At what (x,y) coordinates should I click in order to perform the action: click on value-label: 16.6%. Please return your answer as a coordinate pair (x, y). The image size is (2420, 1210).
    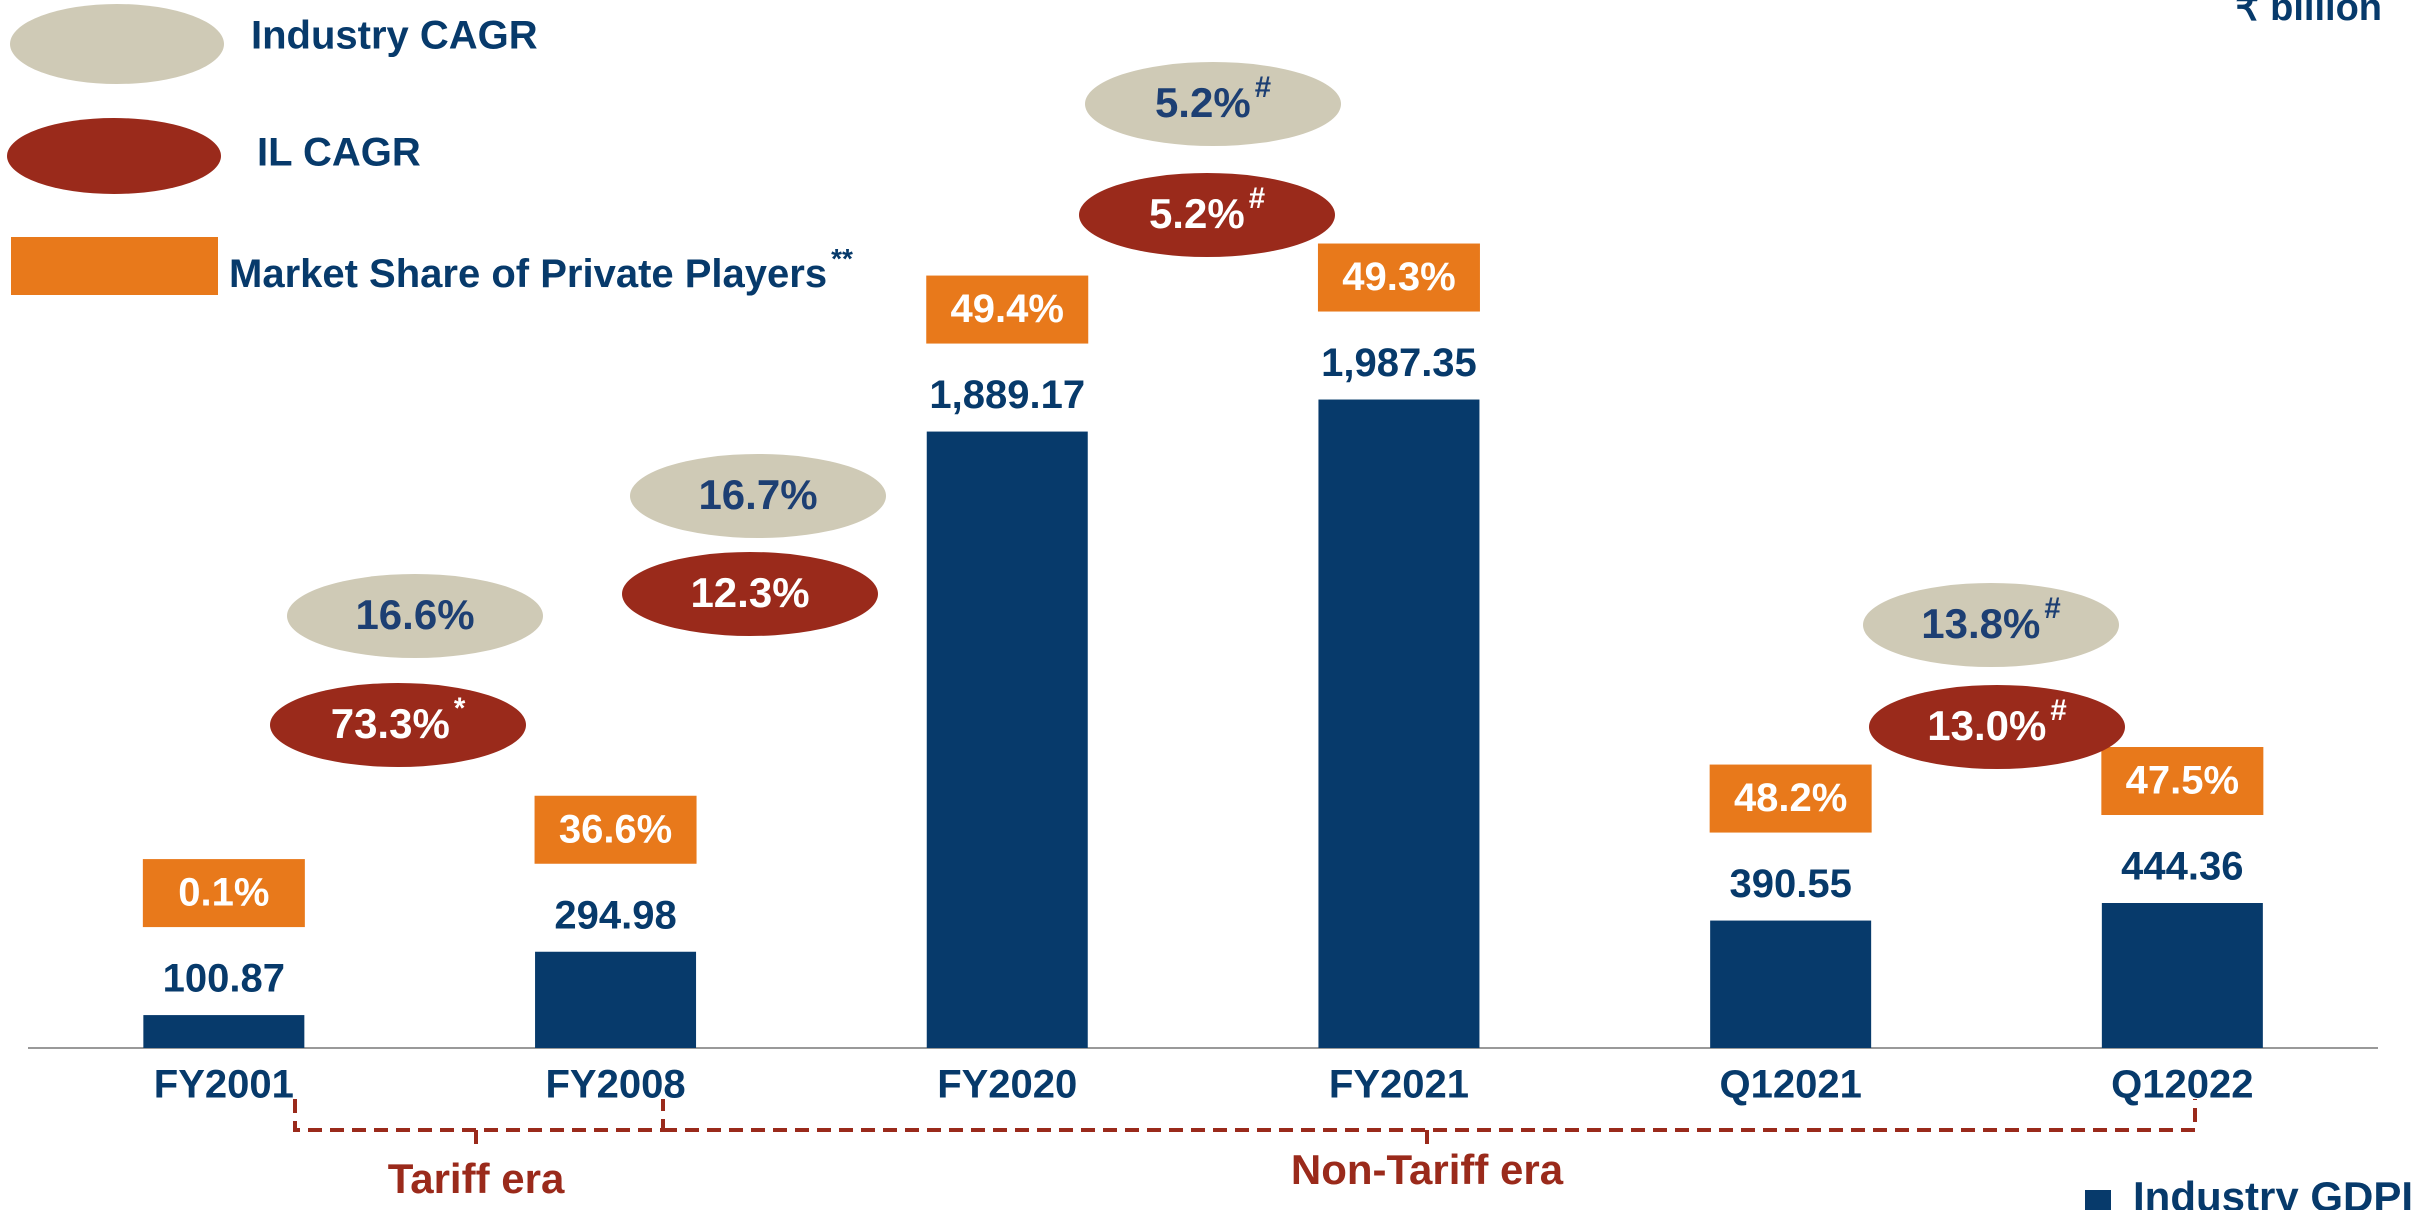
    Looking at the image, I should click on (414, 614).